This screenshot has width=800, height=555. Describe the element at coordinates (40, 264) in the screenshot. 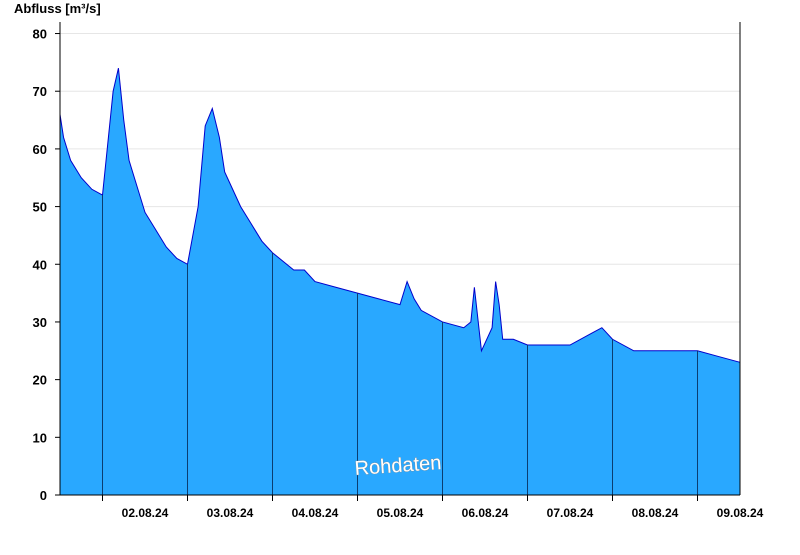

I see `y-tick-label: 40` at that location.